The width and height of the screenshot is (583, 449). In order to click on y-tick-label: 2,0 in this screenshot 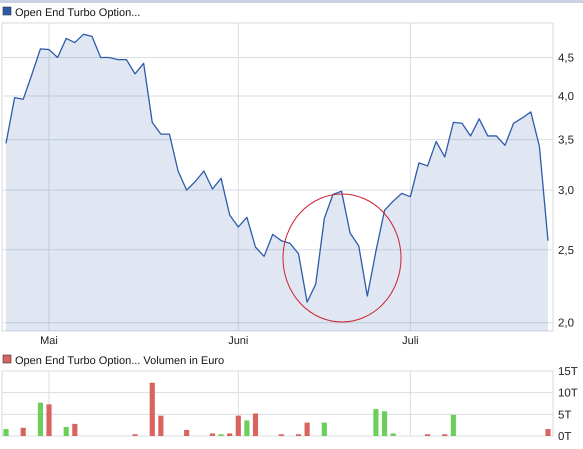, I will do `click(566, 324)`.